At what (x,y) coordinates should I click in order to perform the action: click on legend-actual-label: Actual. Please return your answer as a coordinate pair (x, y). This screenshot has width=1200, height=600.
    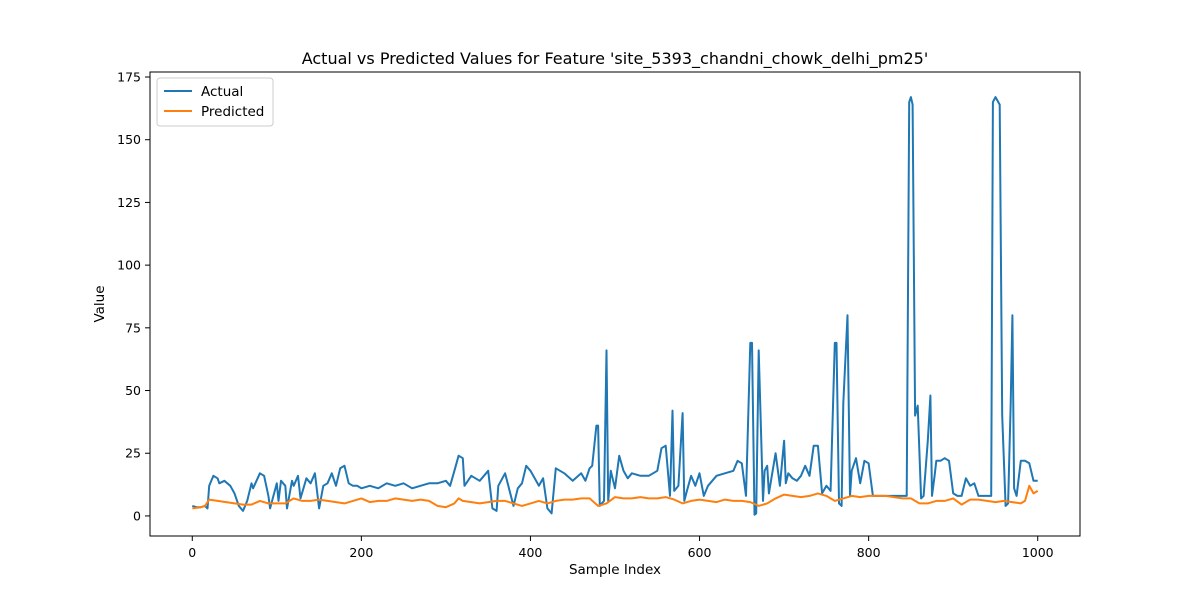
    Looking at the image, I should click on (222, 92).